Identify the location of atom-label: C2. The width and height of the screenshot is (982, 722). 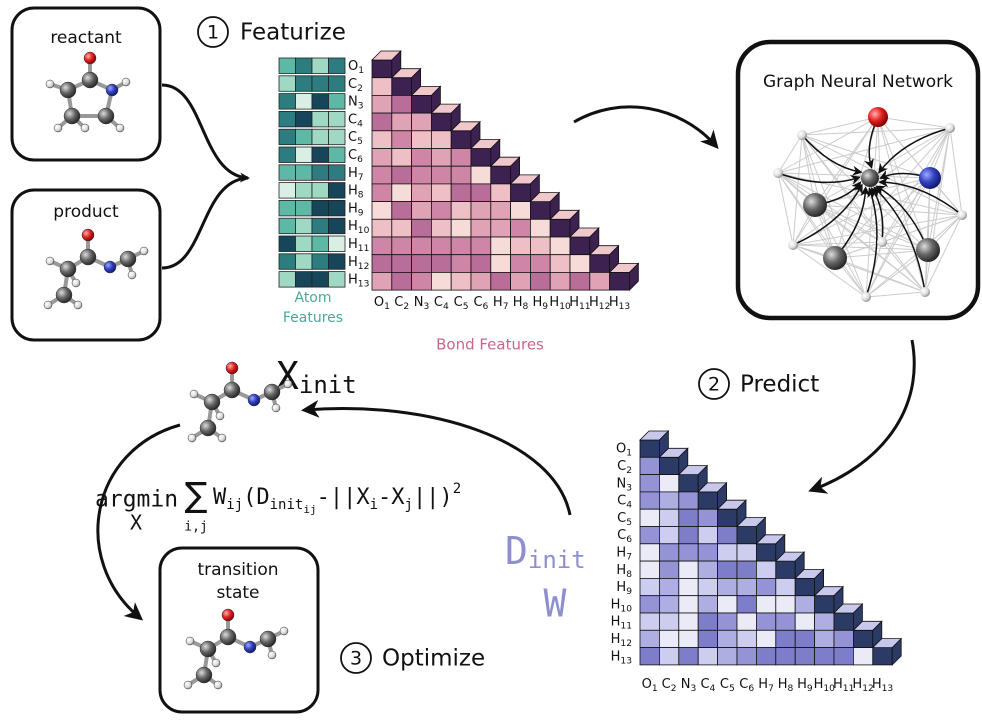
(355, 84).